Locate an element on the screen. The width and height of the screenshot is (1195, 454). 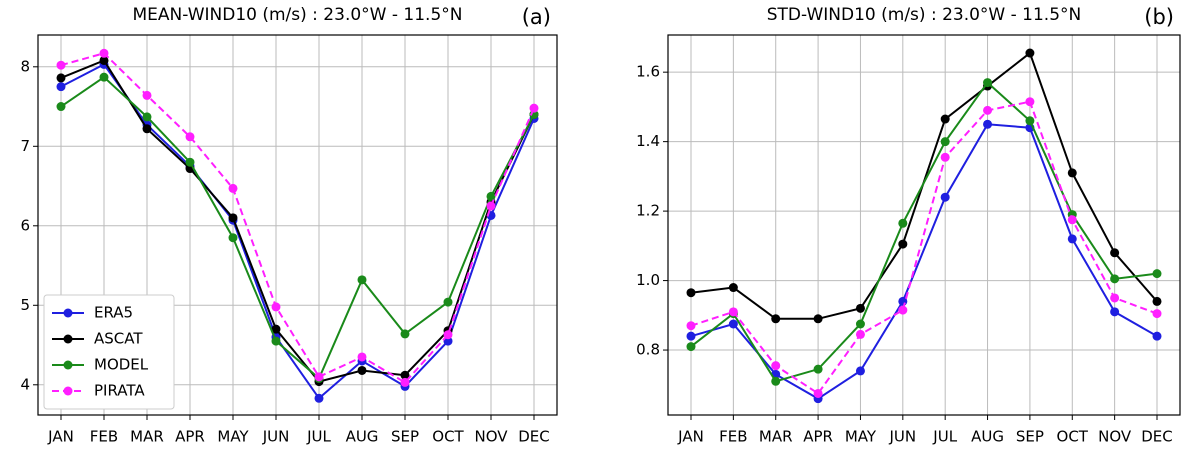
x-tick-label: JUN is located at coordinates (276, 437).